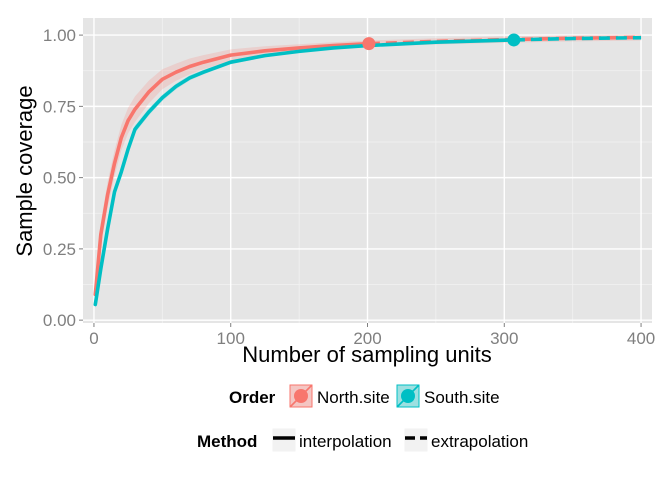 The height and width of the screenshot is (480, 672). What do you see at coordinates (416, 440) in the screenshot?
I see `legend-key-extrapolation` at bounding box center [416, 440].